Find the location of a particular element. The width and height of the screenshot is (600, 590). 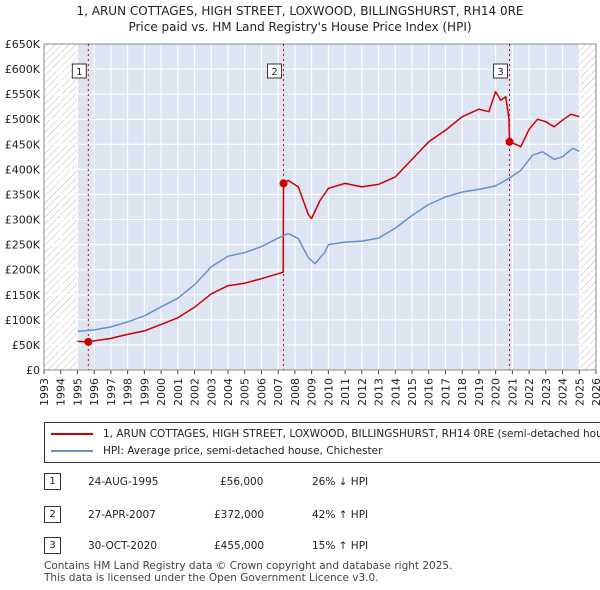

y-tick-label: £50K is located at coordinates (26, 345).